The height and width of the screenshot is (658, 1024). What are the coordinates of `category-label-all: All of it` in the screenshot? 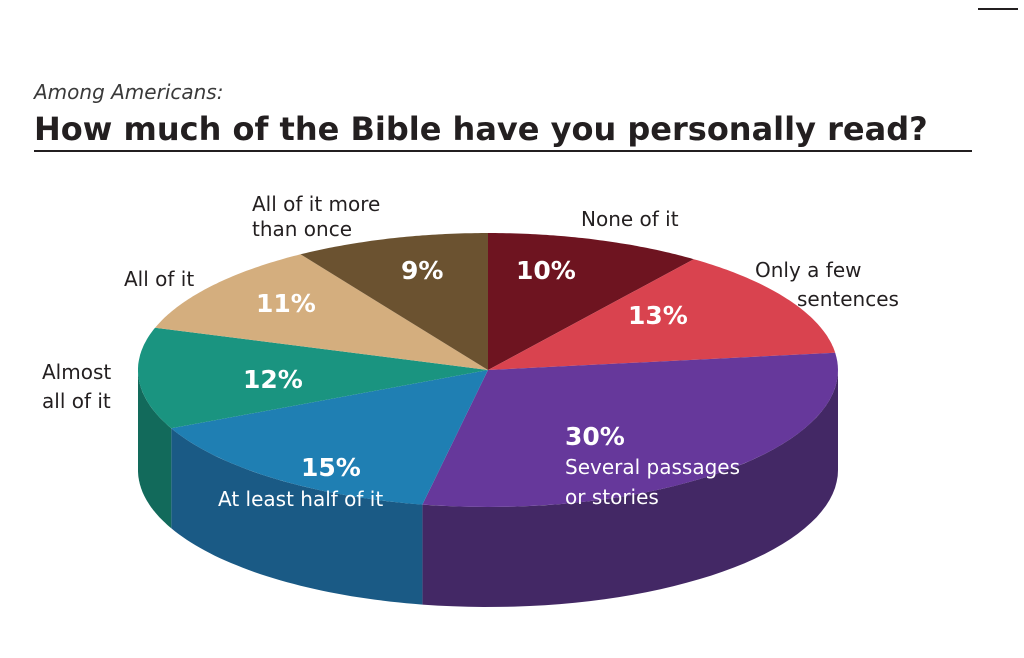 It's located at (159, 279).